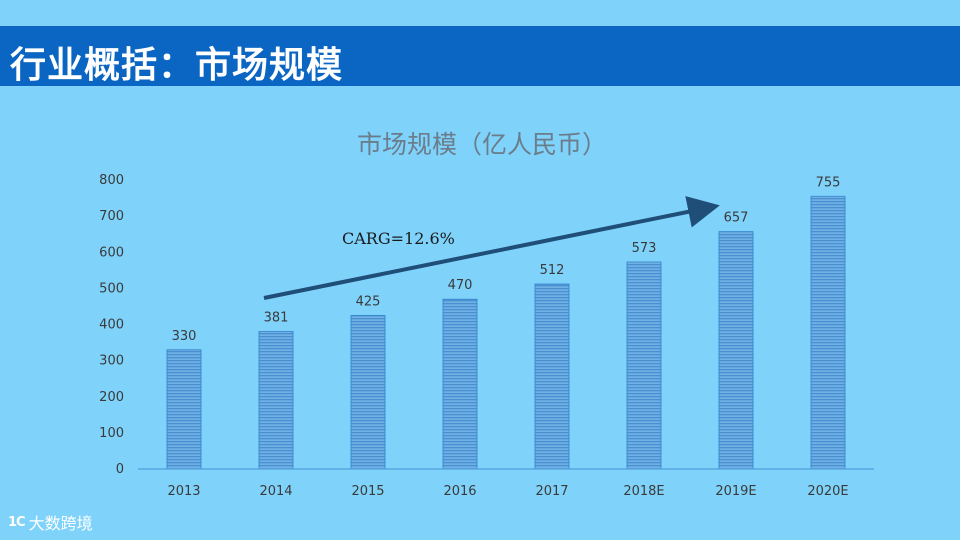 The width and height of the screenshot is (960, 540). I want to click on data-label: 573, so click(644, 248).